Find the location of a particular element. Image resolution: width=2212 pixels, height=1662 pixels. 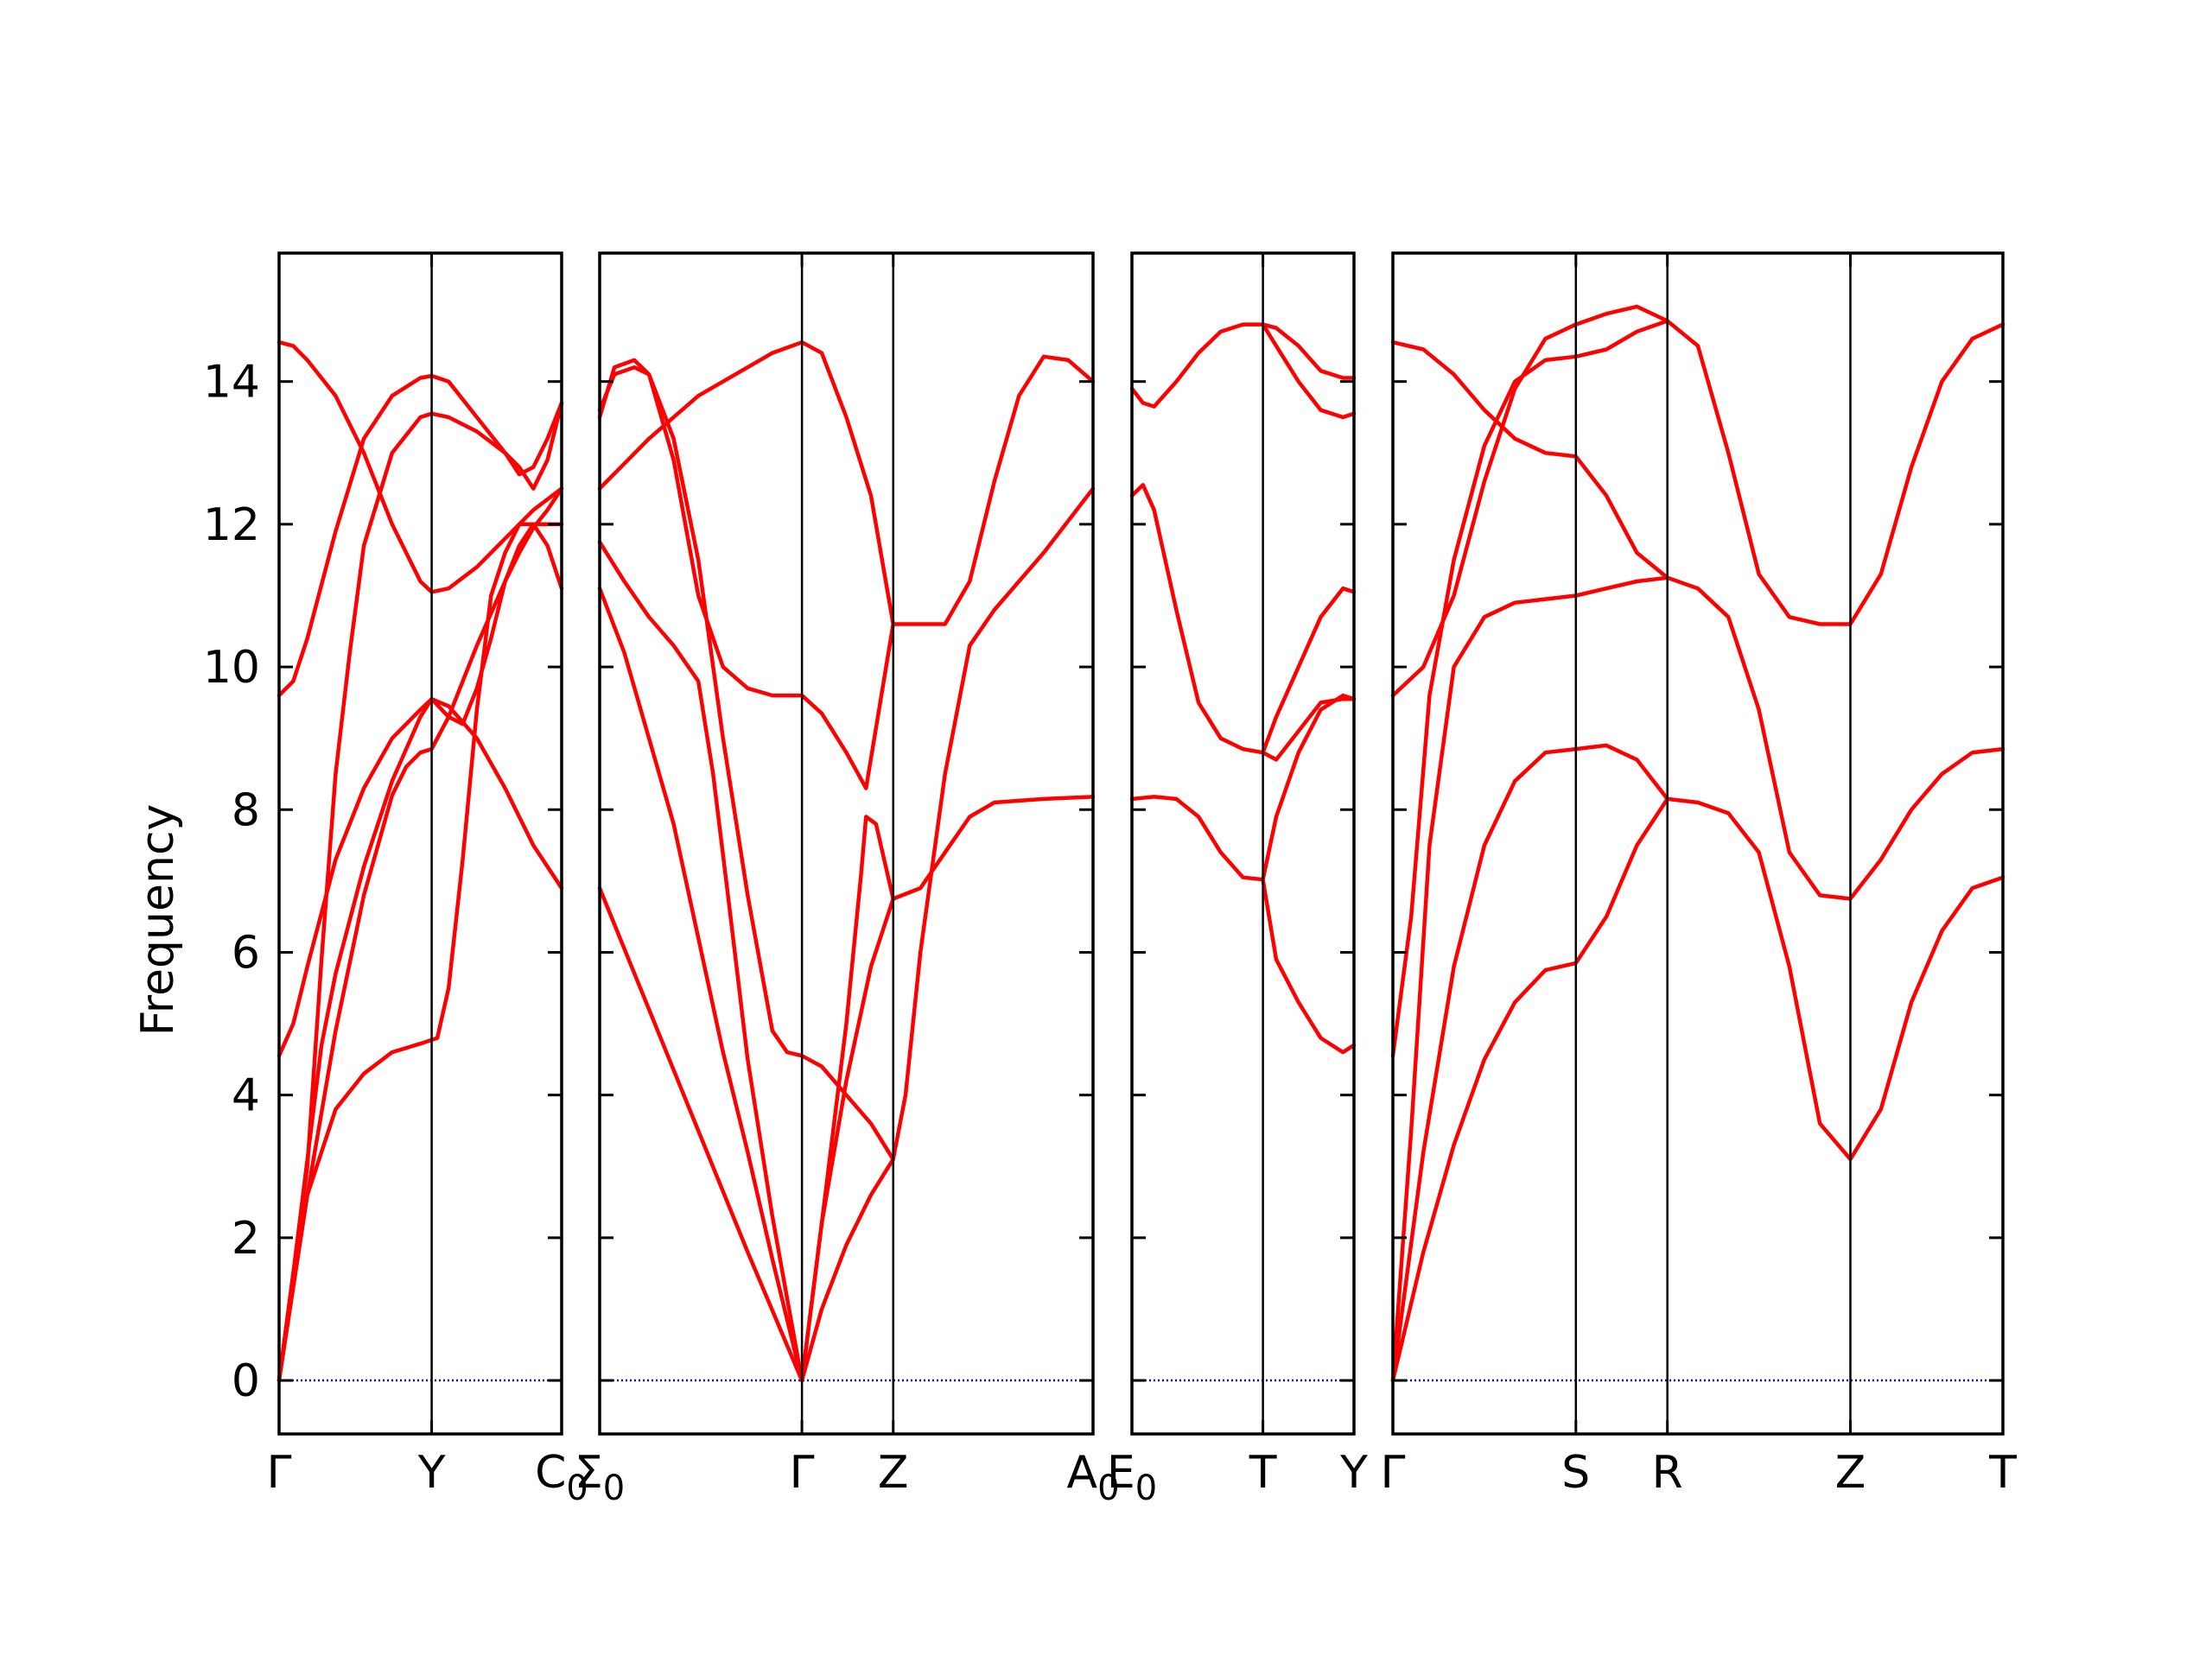

y-tick-label: 12 is located at coordinates (232, 525).